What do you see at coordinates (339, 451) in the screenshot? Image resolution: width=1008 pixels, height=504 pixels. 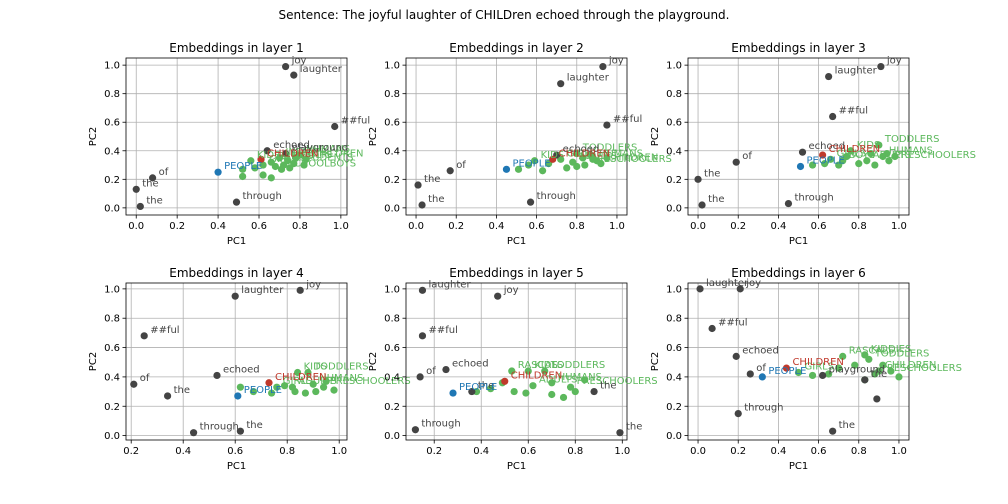 I see `x-tick-label: 1.0` at bounding box center [339, 451].